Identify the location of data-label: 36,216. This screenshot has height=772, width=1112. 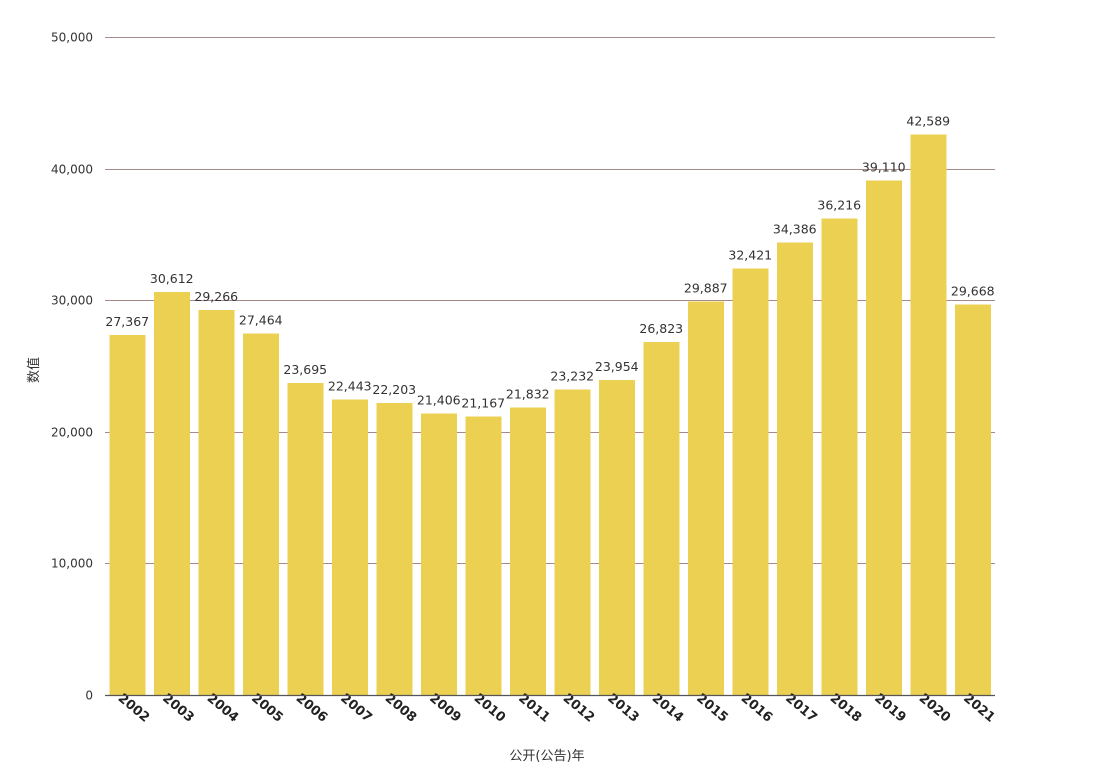
(839, 204).